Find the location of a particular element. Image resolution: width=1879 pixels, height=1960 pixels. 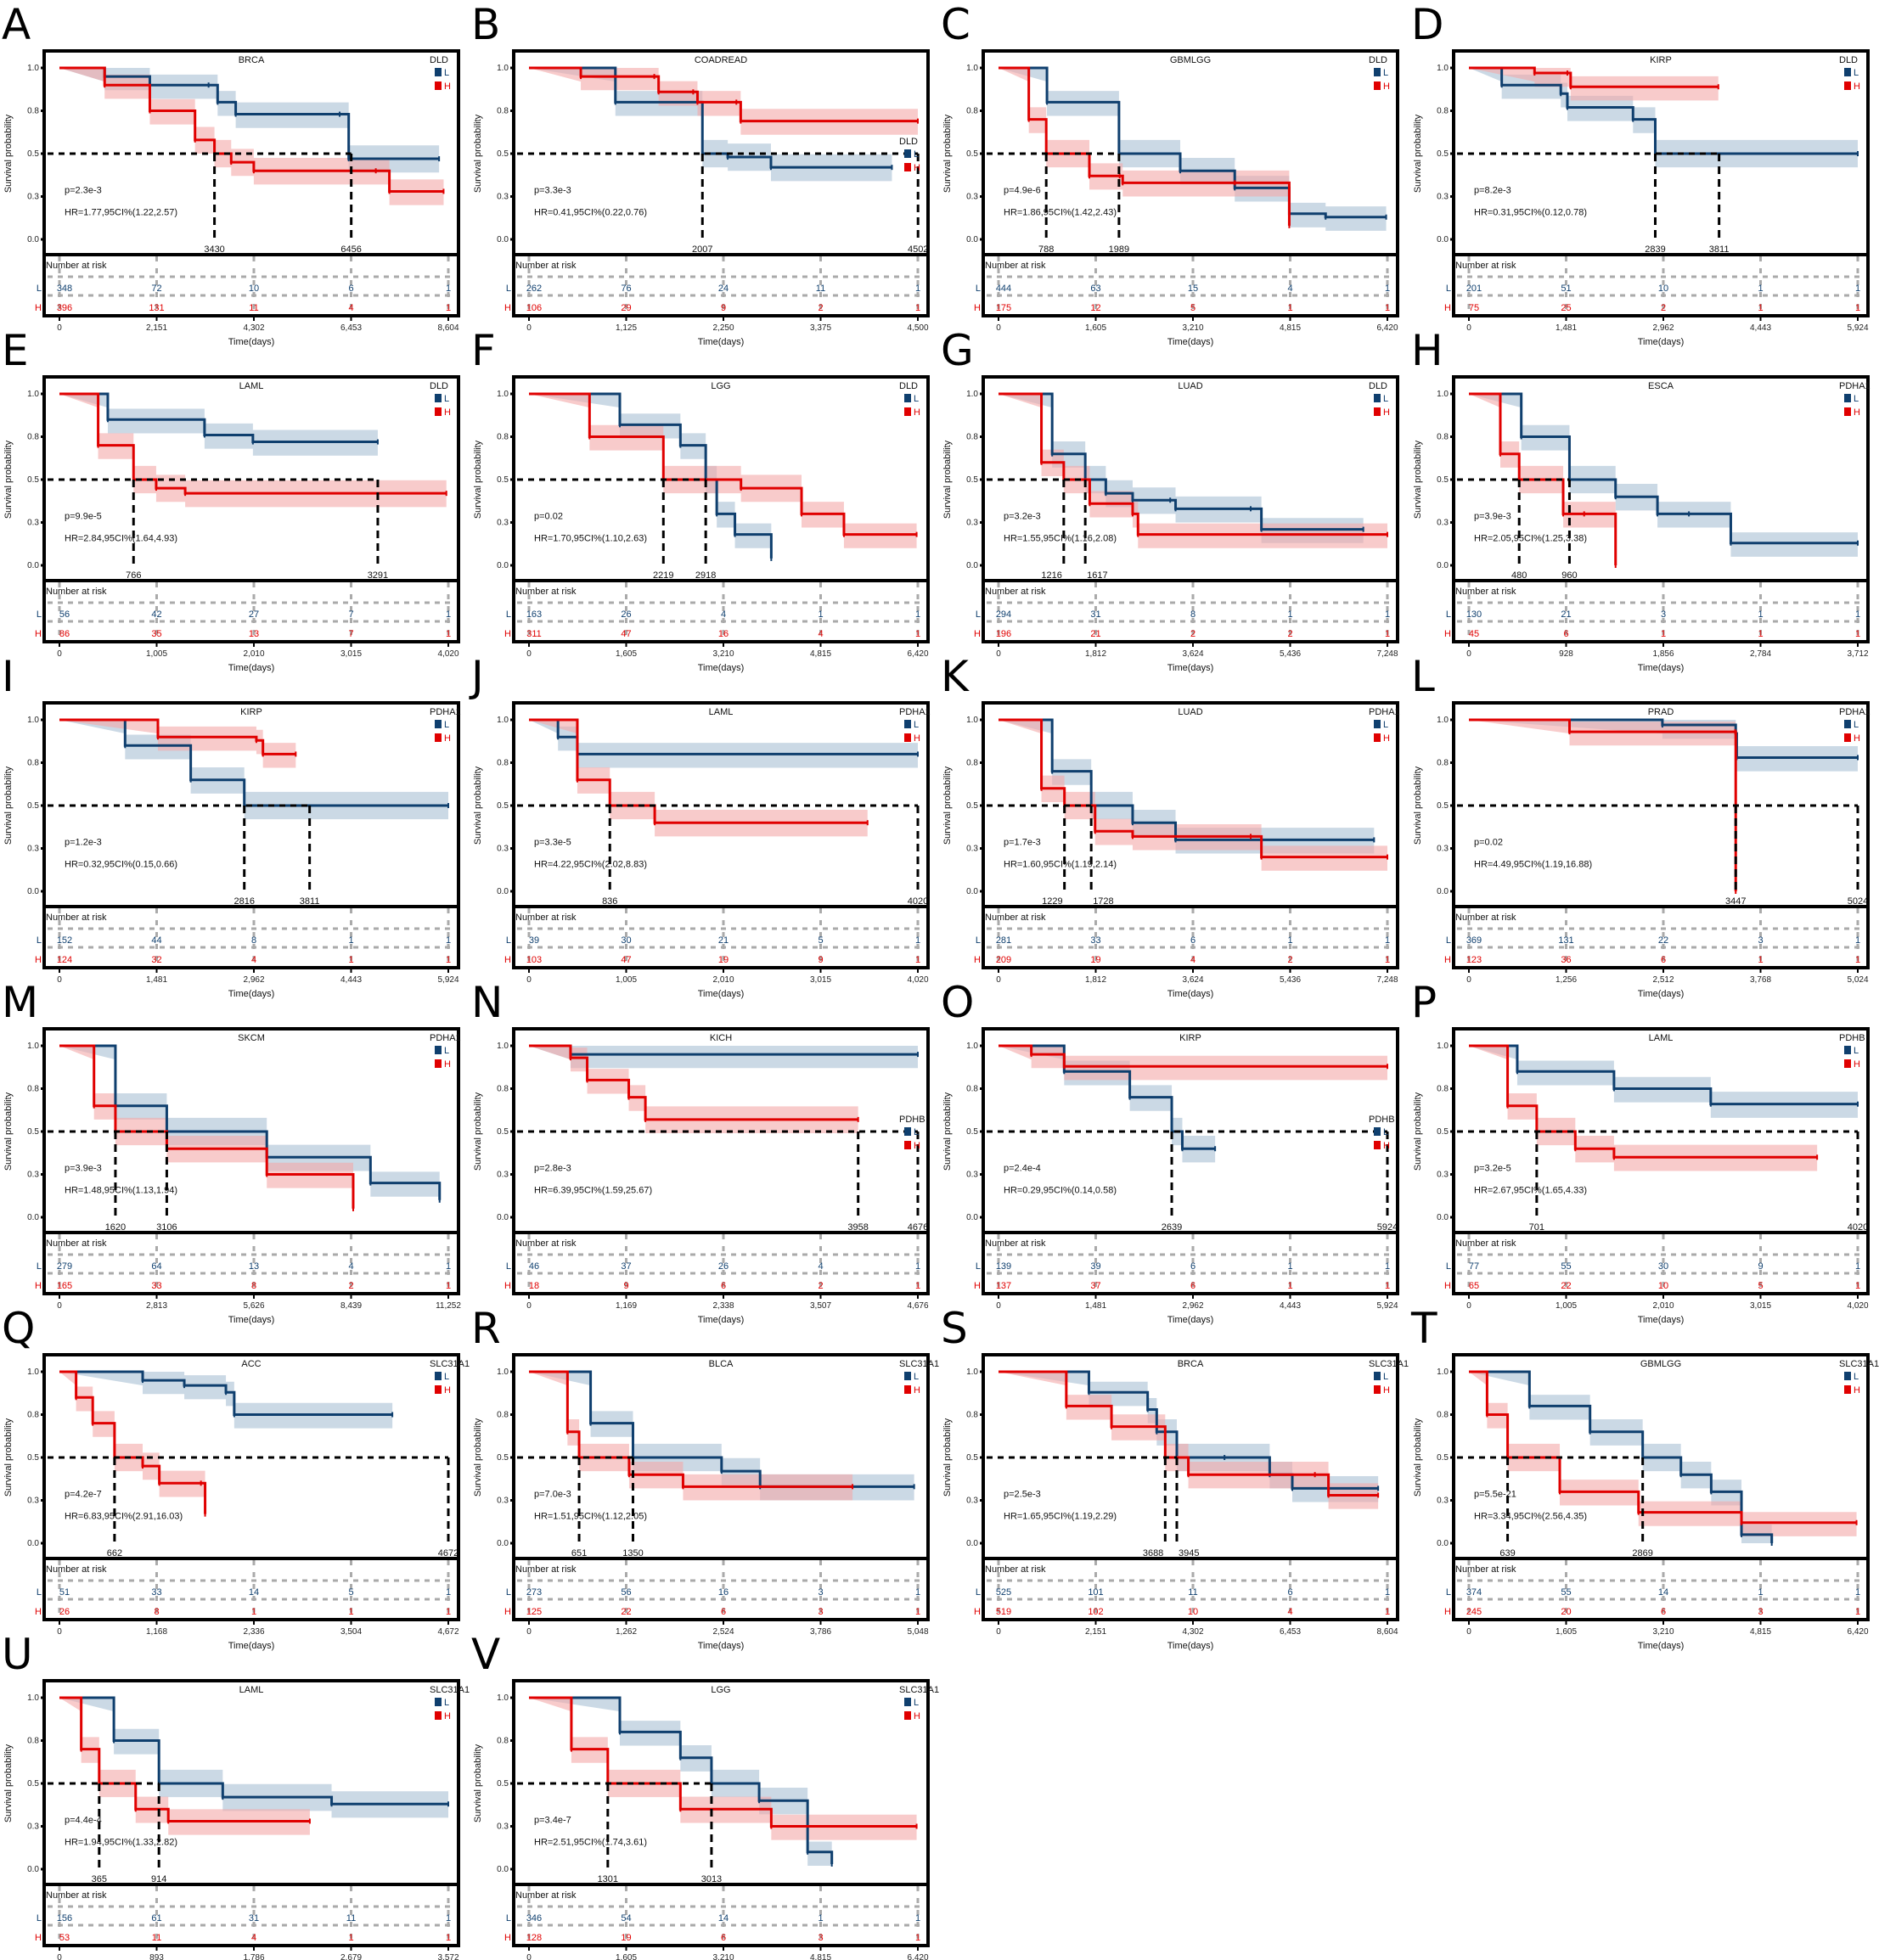

risk-count-l: 55 is located at coordinates (1566, 1592).